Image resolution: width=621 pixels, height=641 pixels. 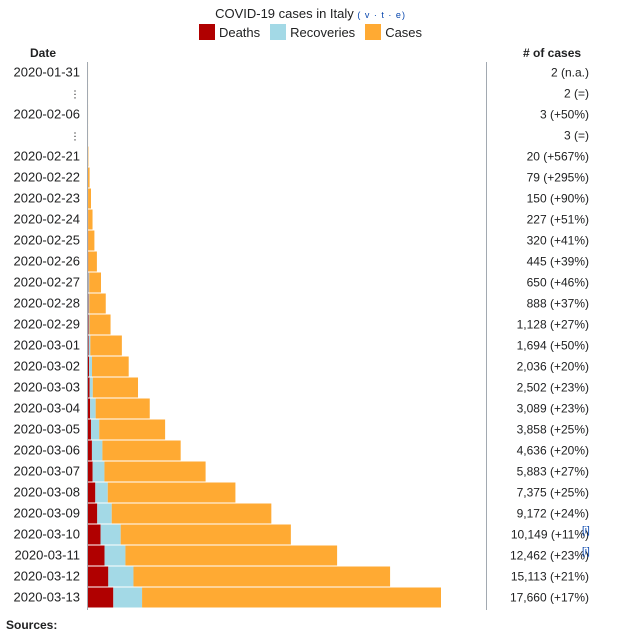 I want to click on date-label: 2020-02-23, so click(x=47, y=198).